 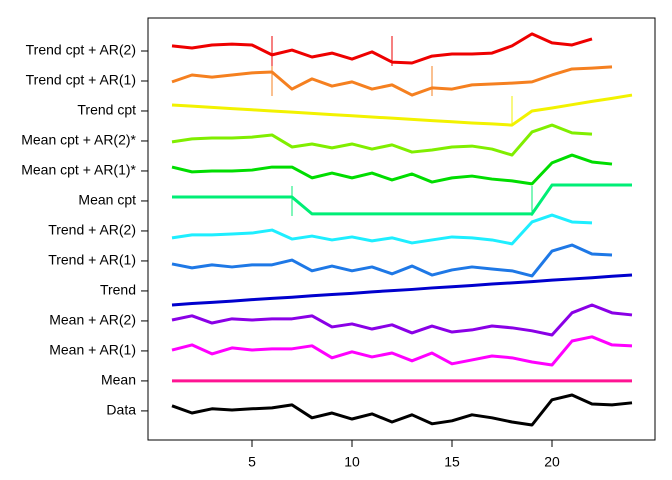 I want to click on y-tick-label: Trend + AR(2), so click(x=92, y=230).